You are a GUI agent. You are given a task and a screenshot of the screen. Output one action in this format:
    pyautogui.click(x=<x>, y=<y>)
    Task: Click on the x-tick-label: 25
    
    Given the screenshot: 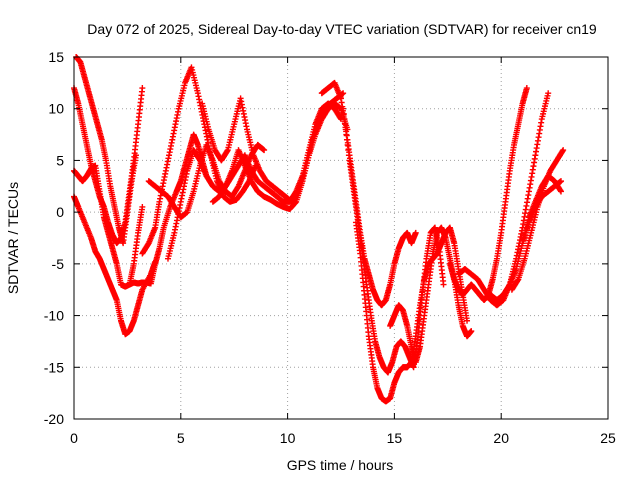 What is the action you would take?
    pyautogui.click(x=608, y=438)
    